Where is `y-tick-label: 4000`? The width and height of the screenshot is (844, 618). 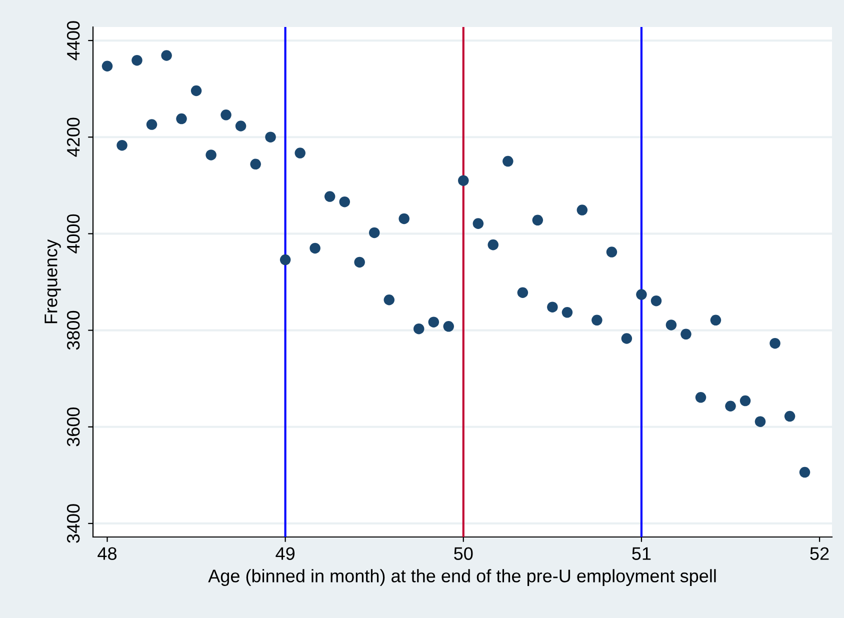 y-tick-label: 4000 is located at coordinates (73, 234).